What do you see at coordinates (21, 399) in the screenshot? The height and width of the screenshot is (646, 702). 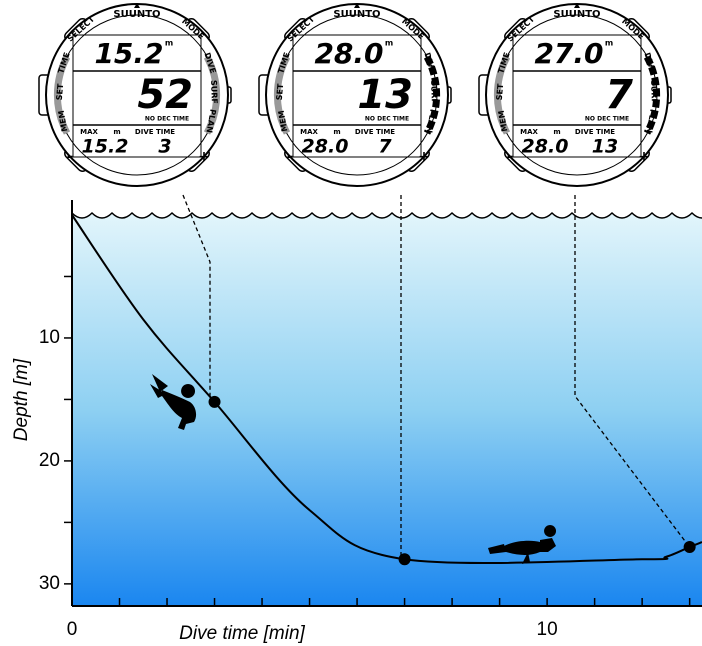 I see `y-axis-label: Depth [m]` at bounding box center [21, 399].